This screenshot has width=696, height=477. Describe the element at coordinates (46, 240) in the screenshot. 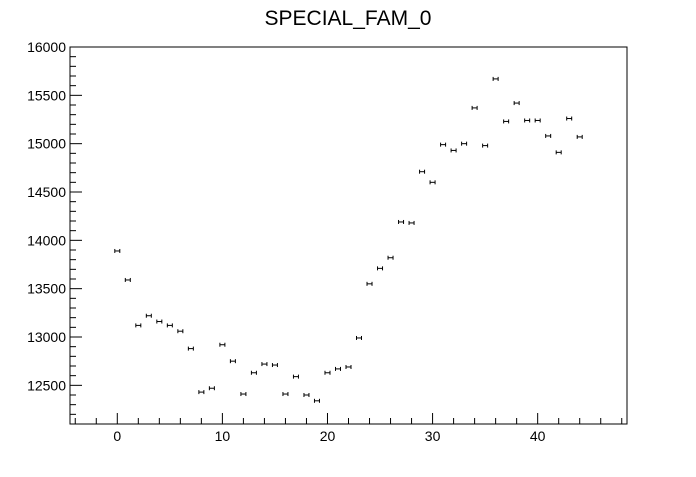

I see `y-tick-label: 14000` at that location.